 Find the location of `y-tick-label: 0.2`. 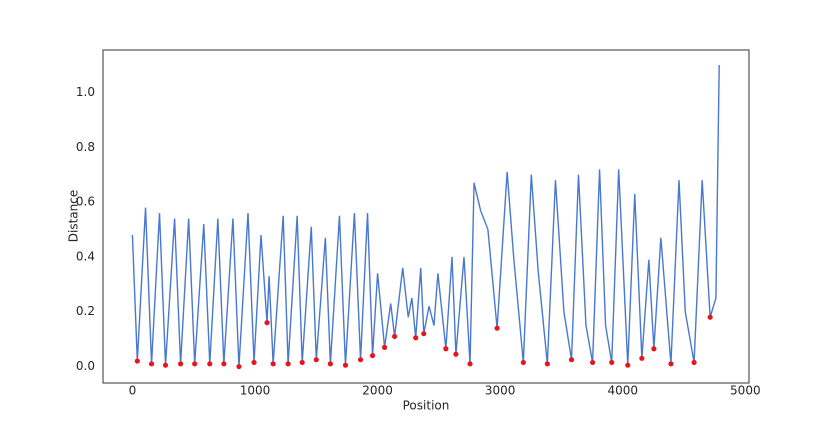

y-tick-label: 0.2 is located at coordinates (85, 311).